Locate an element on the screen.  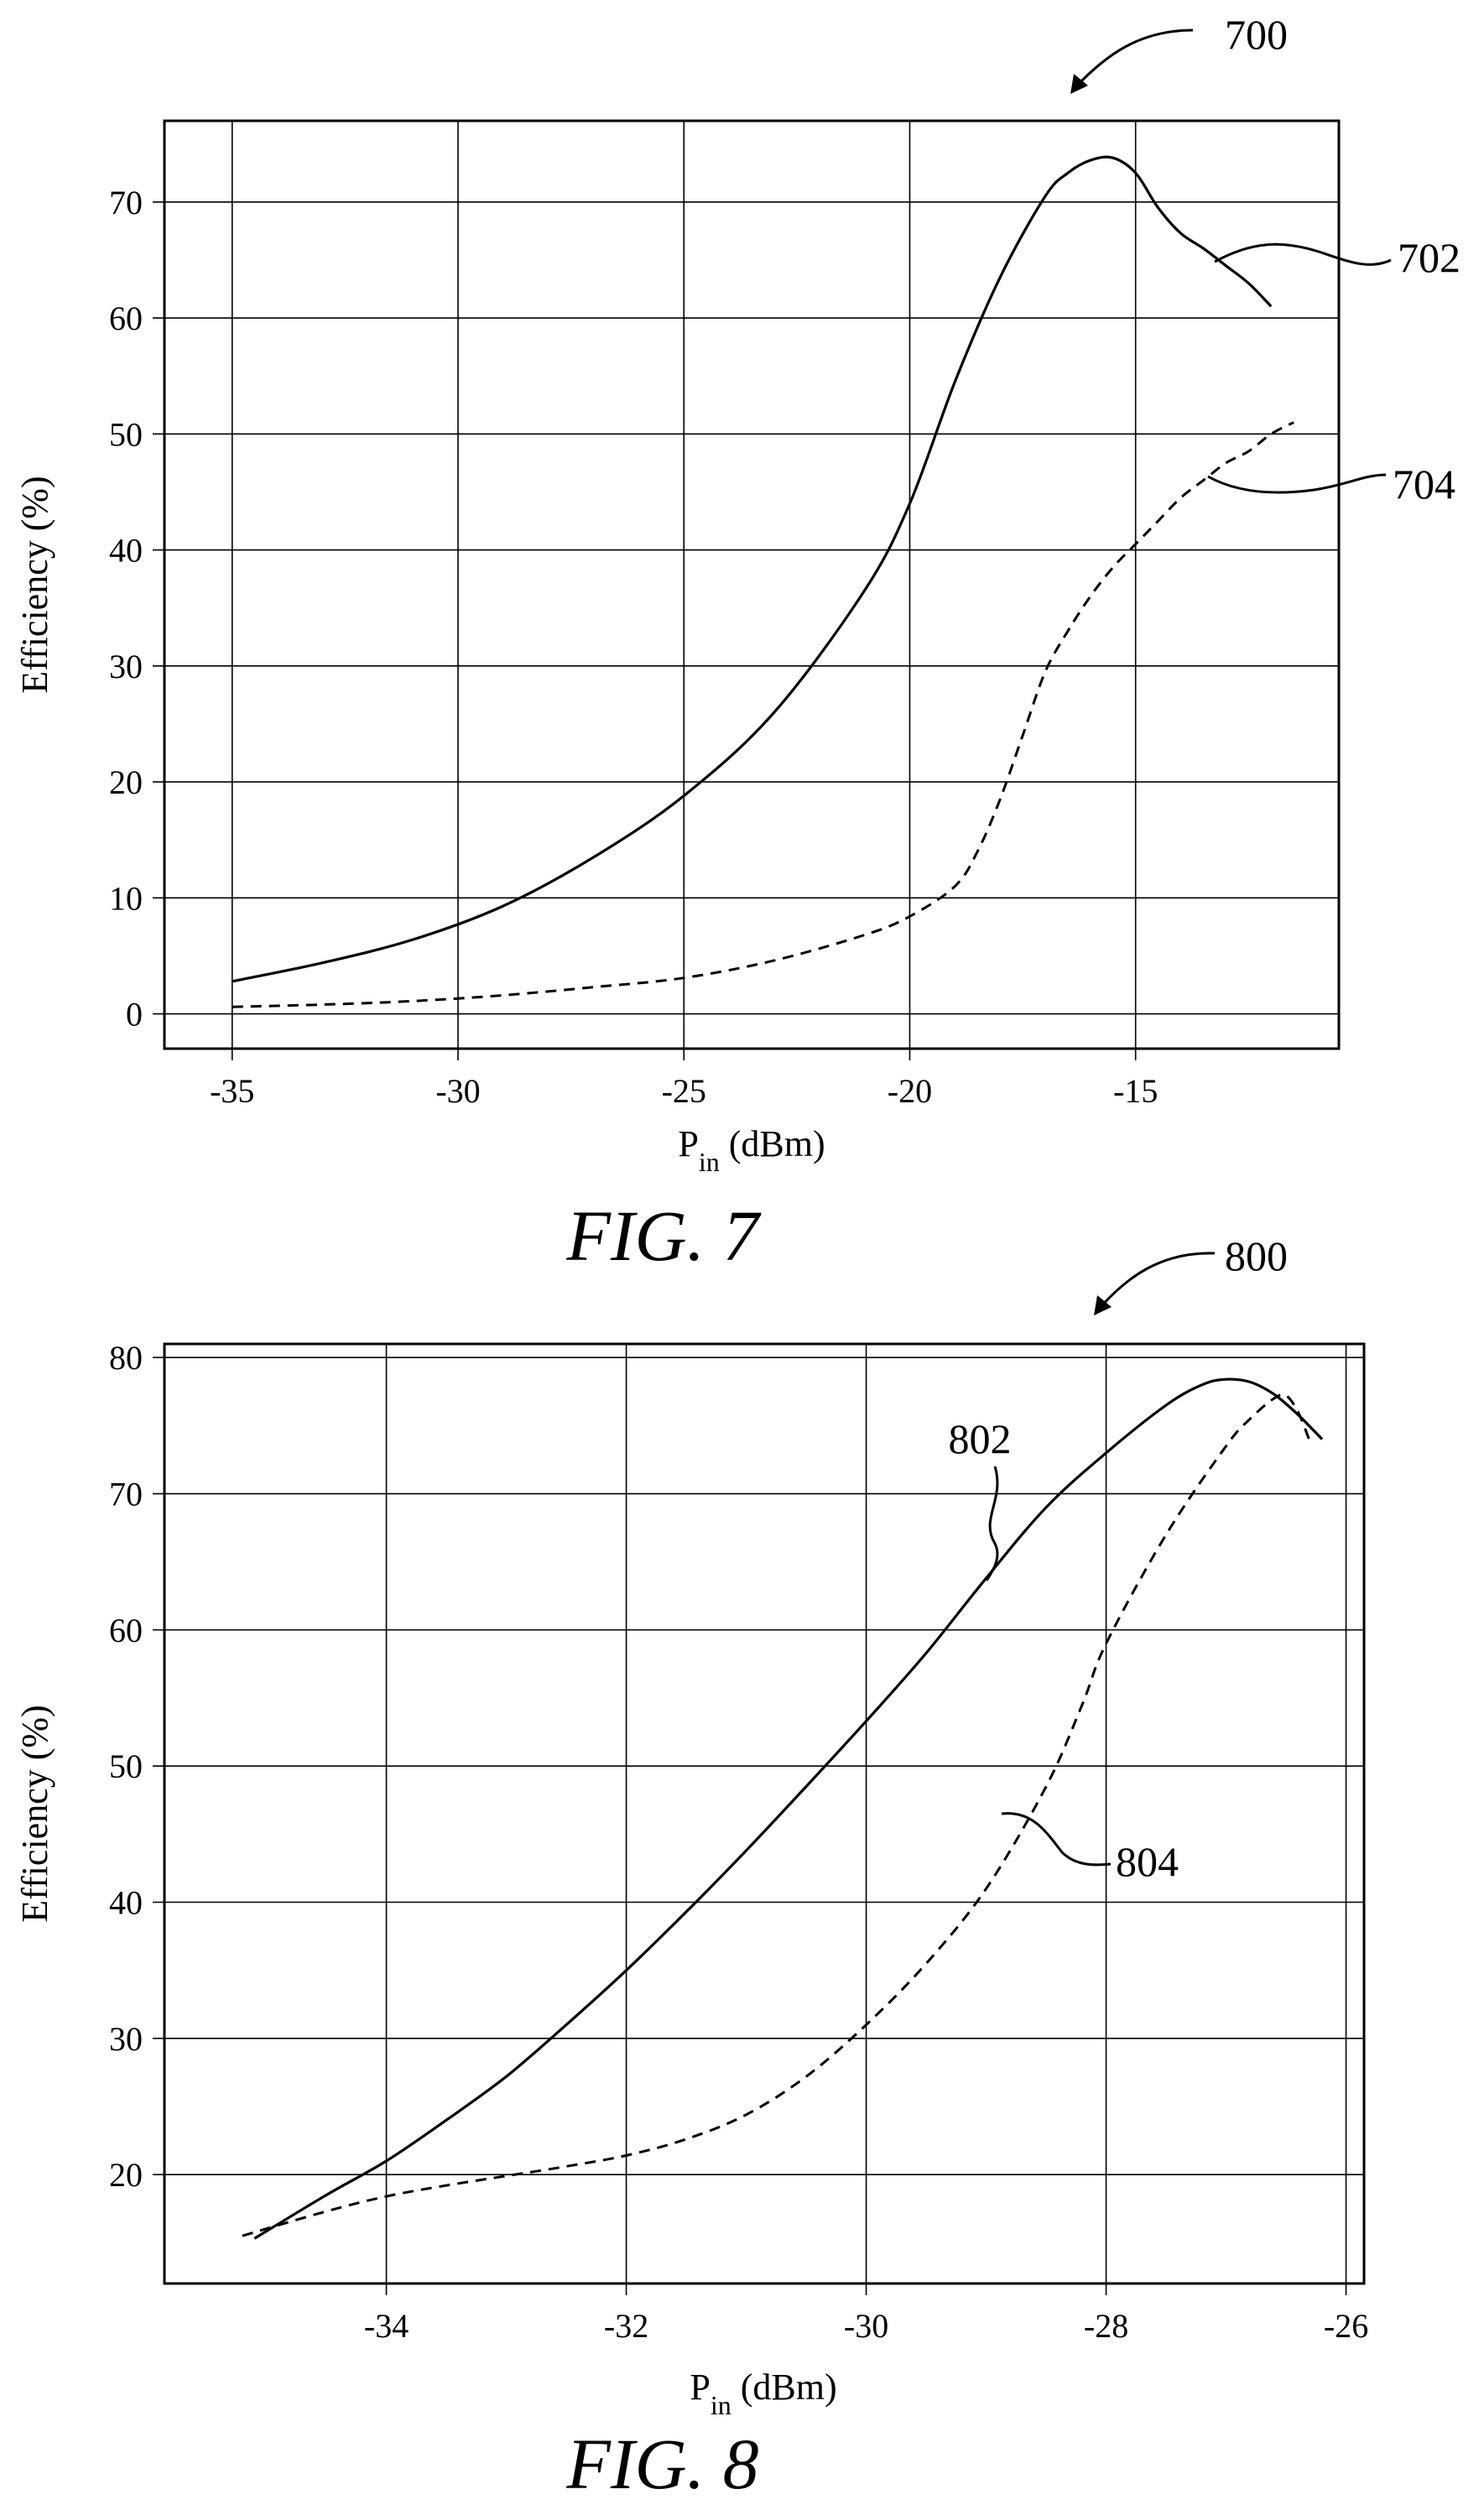
figure-8-y-tick-label: 30 is located at coordinates (126, 2039).